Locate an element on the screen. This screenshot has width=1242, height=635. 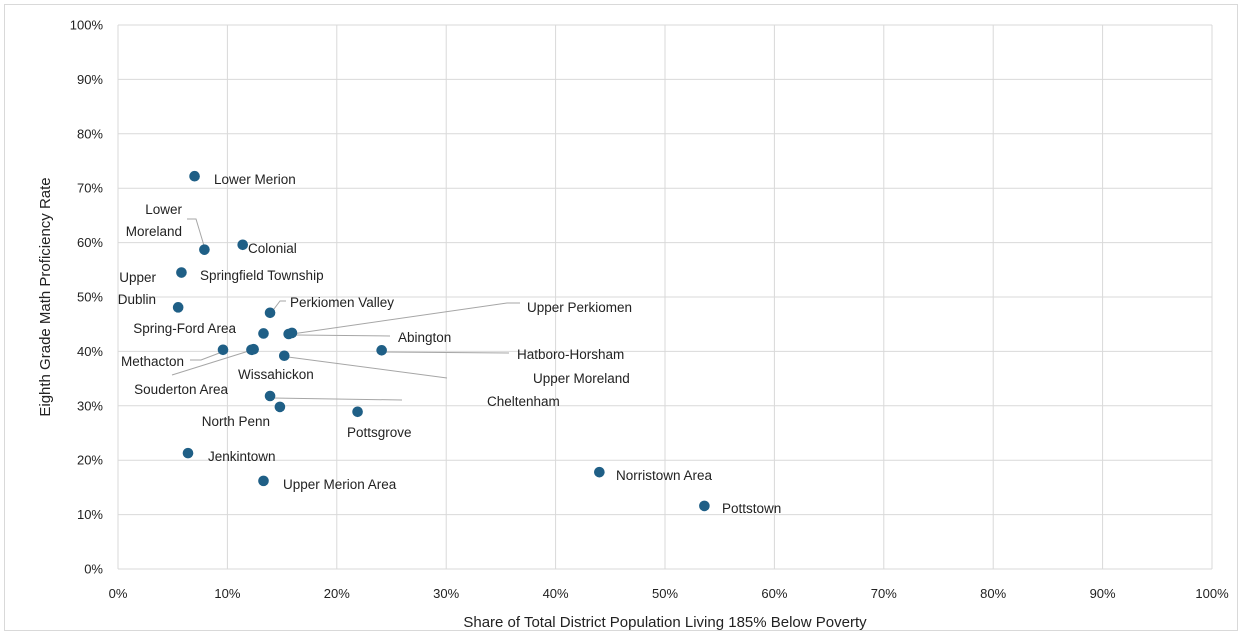
y-axis-ticks: 0% 10% 20% 30% 40% 50% 60% 70% 80% 90% 100% is located at coordinates (87, 297).